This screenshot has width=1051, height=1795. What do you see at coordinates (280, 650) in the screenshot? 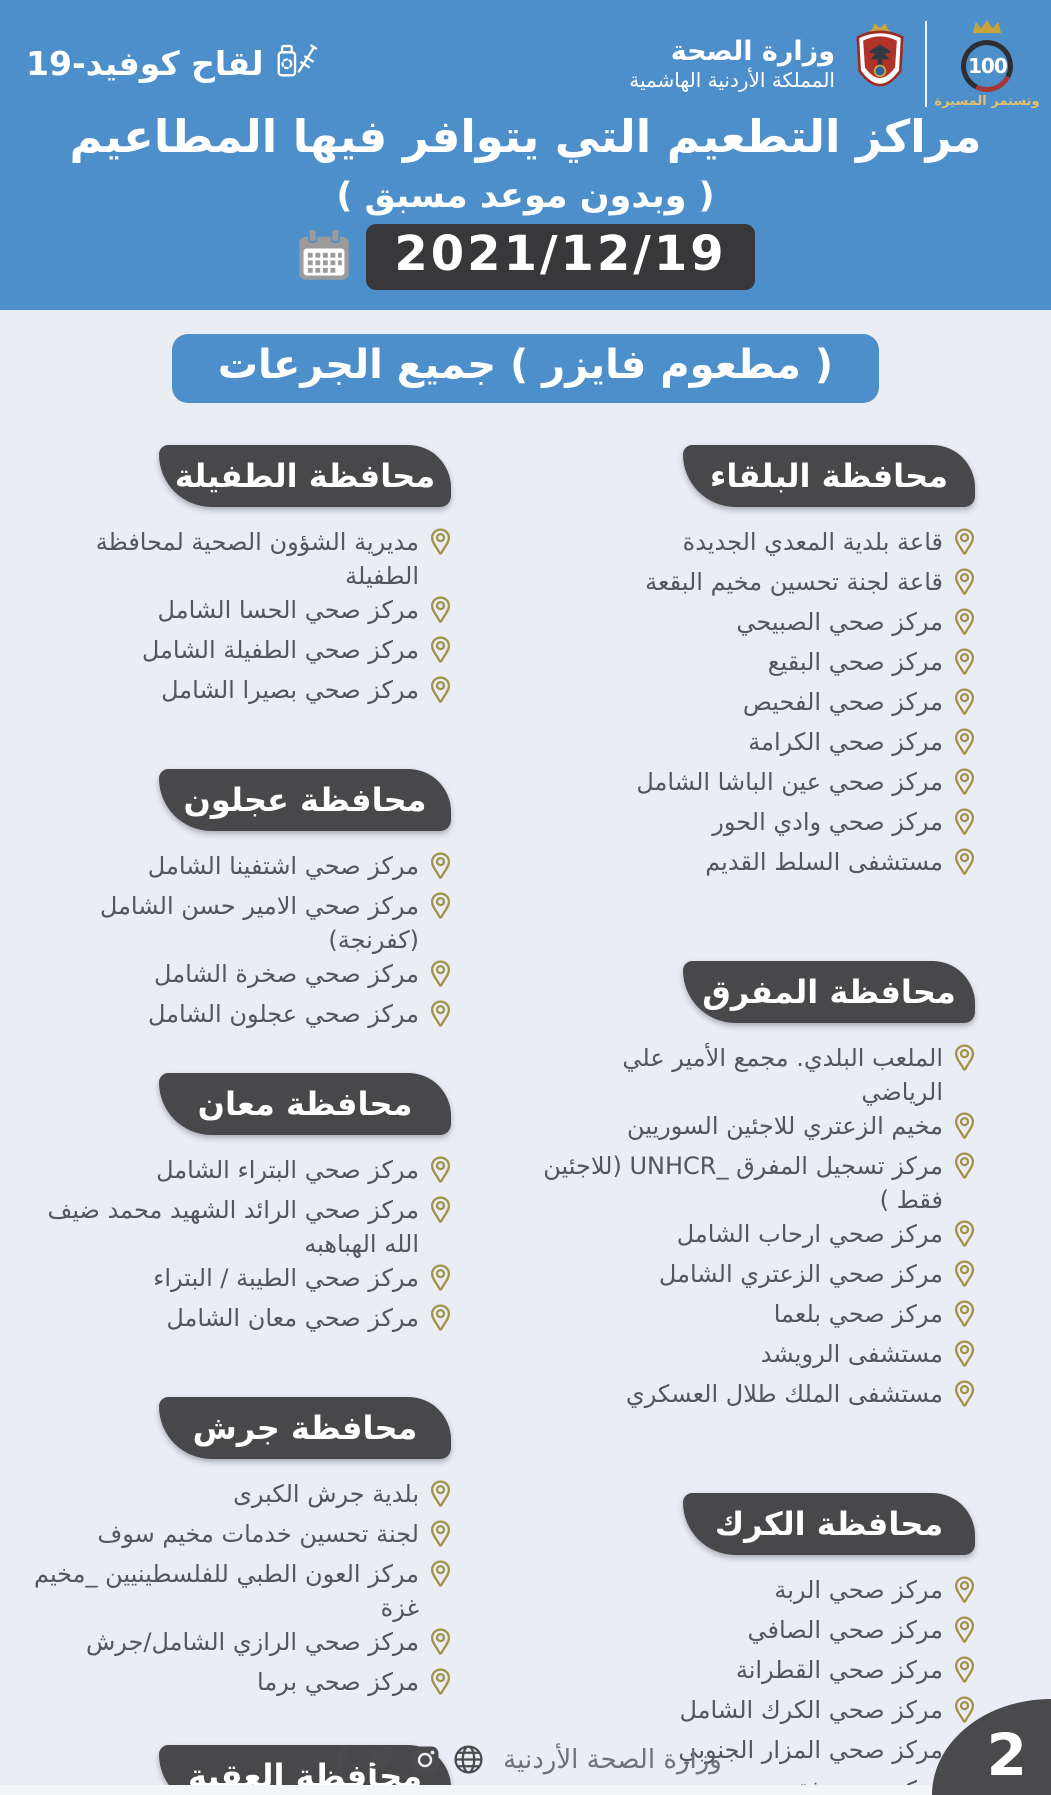
I see `center-name: مركز صحي الطفيلة الشامل` at bounding box center [280, 650].